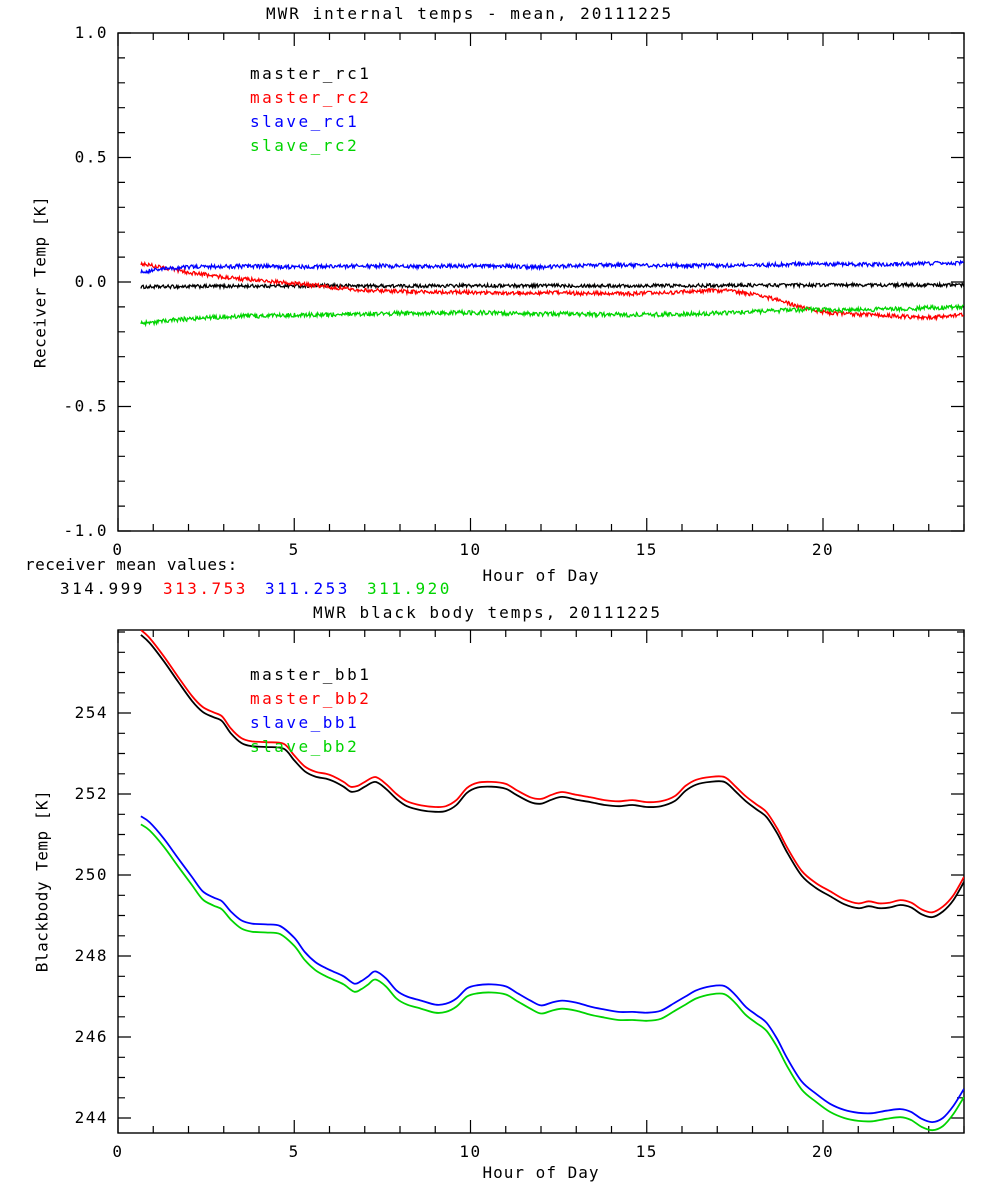 Image resolution: width=1000 pixels, height=1200 pixels. Describe the element at coordinates (85, 530) in the screenshot. I see `y-tick-label: -1.0` at that location.